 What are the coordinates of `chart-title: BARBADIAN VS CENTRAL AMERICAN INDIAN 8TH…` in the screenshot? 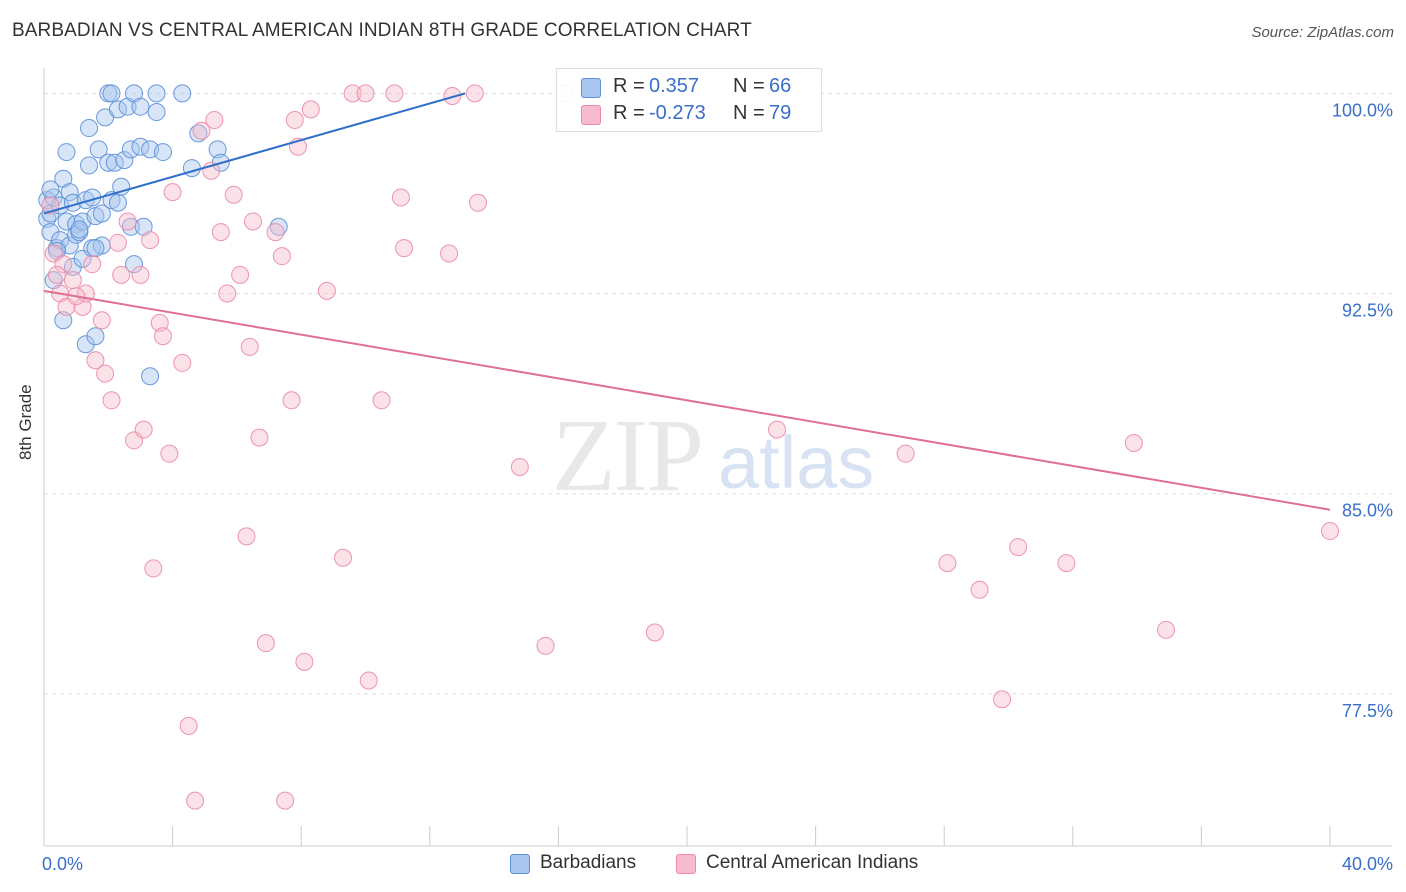 It's located at (382, 30).